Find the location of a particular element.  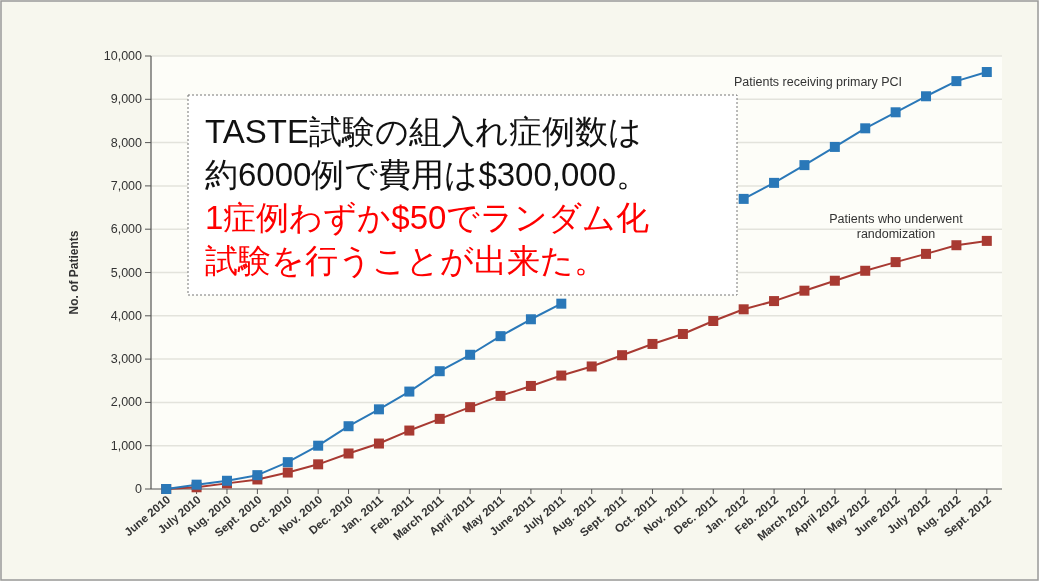

y-tick-label: 5,000 is located at coordinates (126, 272).